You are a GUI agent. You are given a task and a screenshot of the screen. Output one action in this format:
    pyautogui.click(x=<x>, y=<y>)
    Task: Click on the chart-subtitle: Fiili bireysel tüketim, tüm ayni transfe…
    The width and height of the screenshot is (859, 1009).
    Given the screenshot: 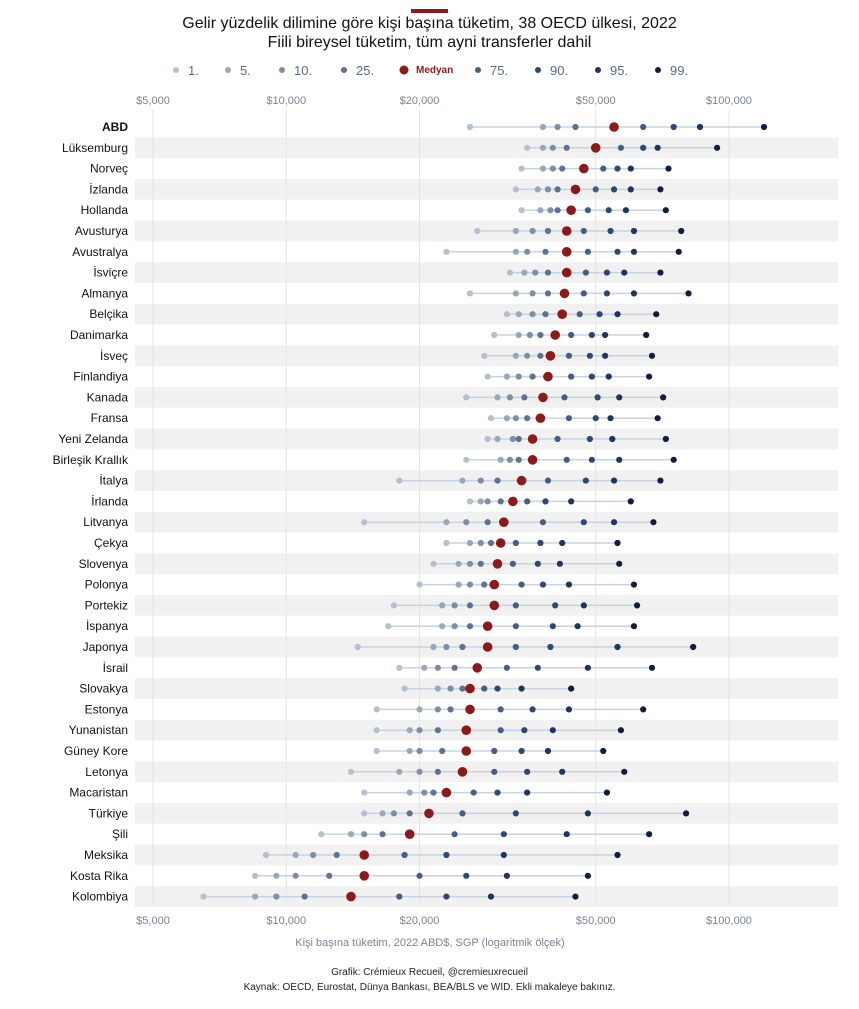 What is the action you would take?
    pyautogui.click(x=429, y=42)
    